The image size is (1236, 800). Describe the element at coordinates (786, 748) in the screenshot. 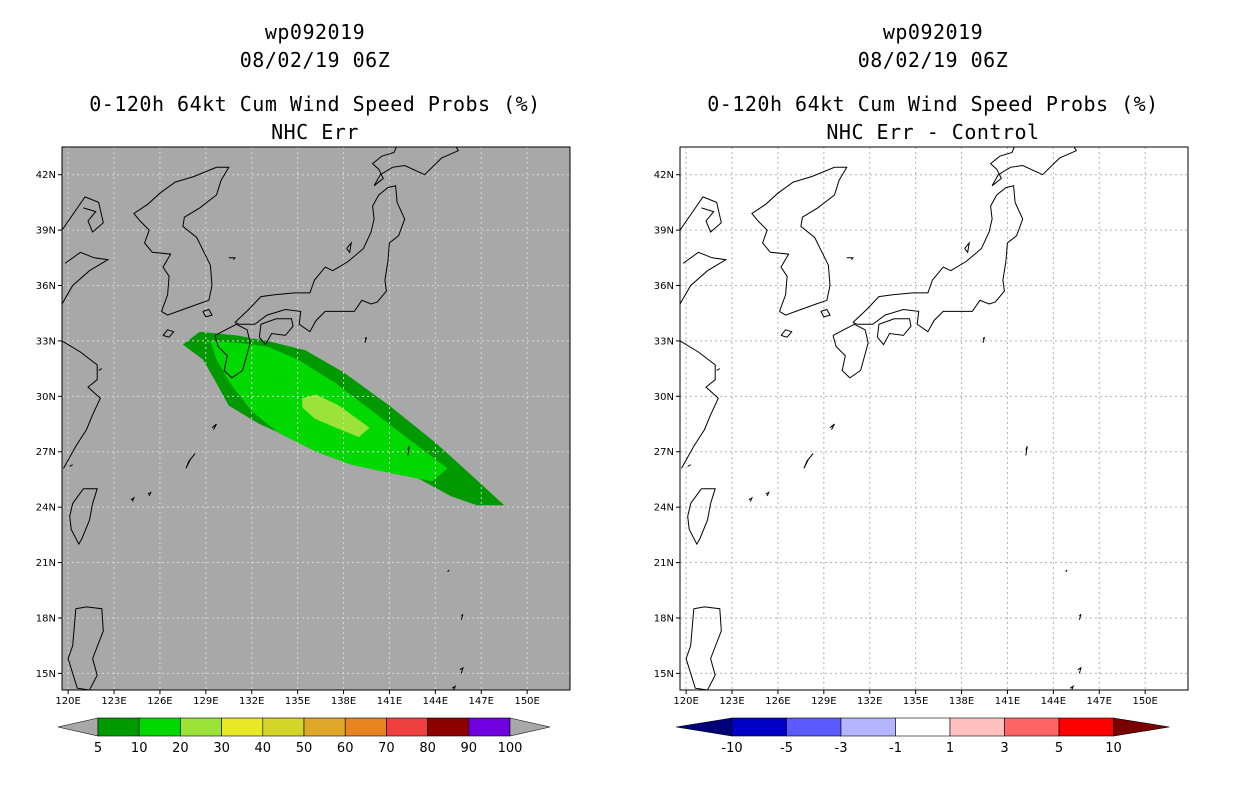

I see `colorbar-label: -5` at that location.